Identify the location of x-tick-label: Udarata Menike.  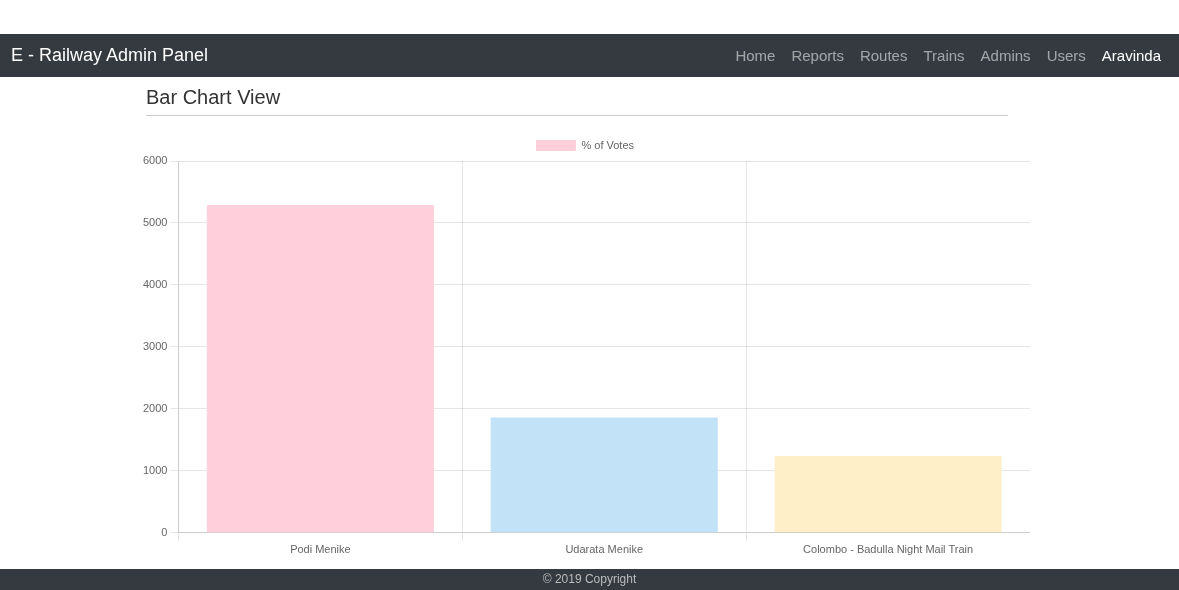
(604, 549).